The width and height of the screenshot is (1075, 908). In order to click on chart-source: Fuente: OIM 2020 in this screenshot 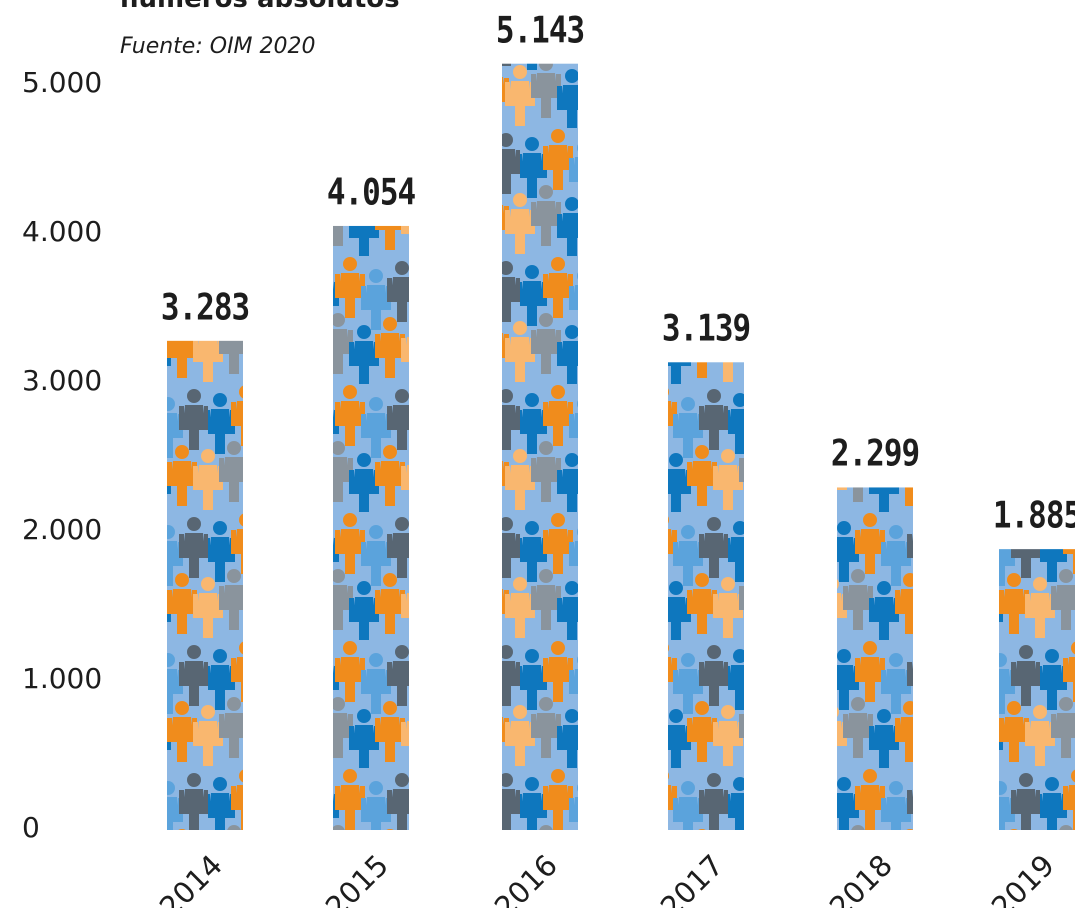, I will do `click(218, 46)`.